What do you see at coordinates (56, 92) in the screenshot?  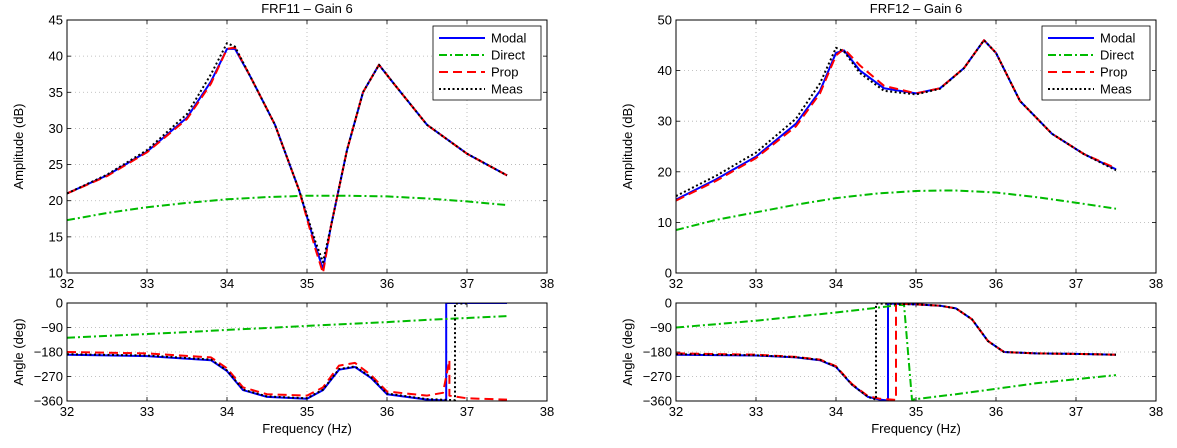 I see `y-tick-label: 35` at bounding box center [56, 92].